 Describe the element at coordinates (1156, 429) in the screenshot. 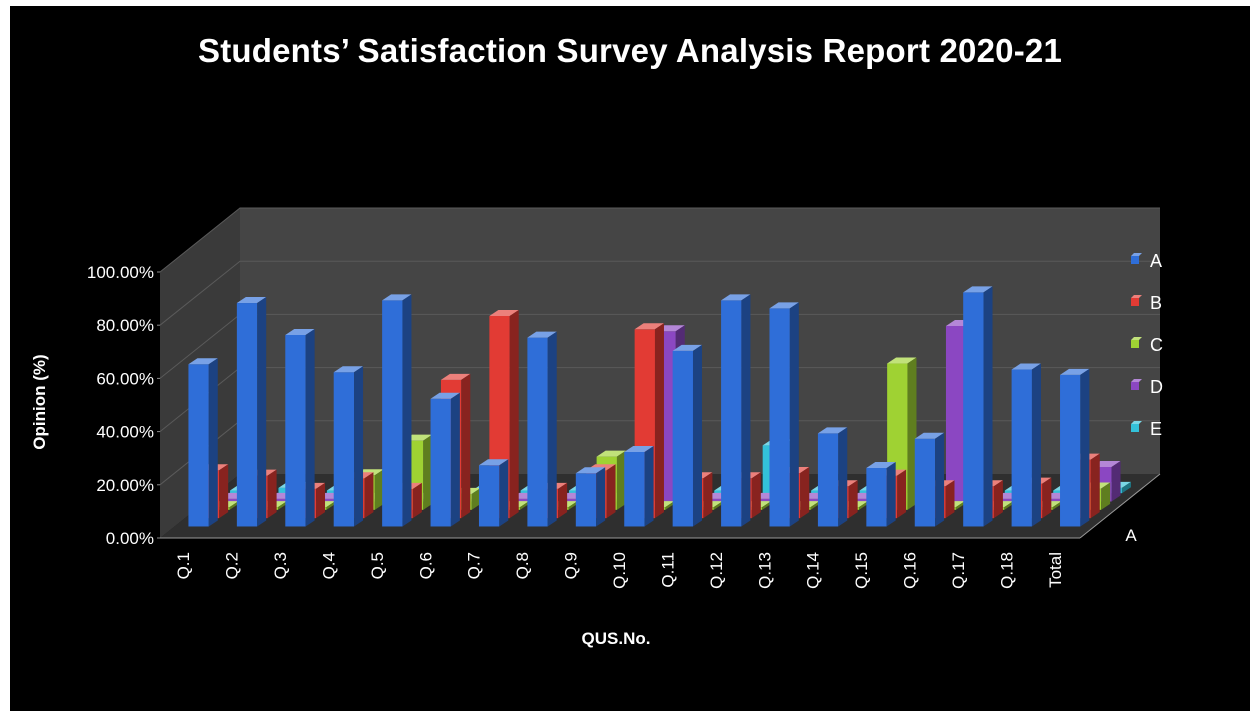

I see `legend-label-E: E` at that location.